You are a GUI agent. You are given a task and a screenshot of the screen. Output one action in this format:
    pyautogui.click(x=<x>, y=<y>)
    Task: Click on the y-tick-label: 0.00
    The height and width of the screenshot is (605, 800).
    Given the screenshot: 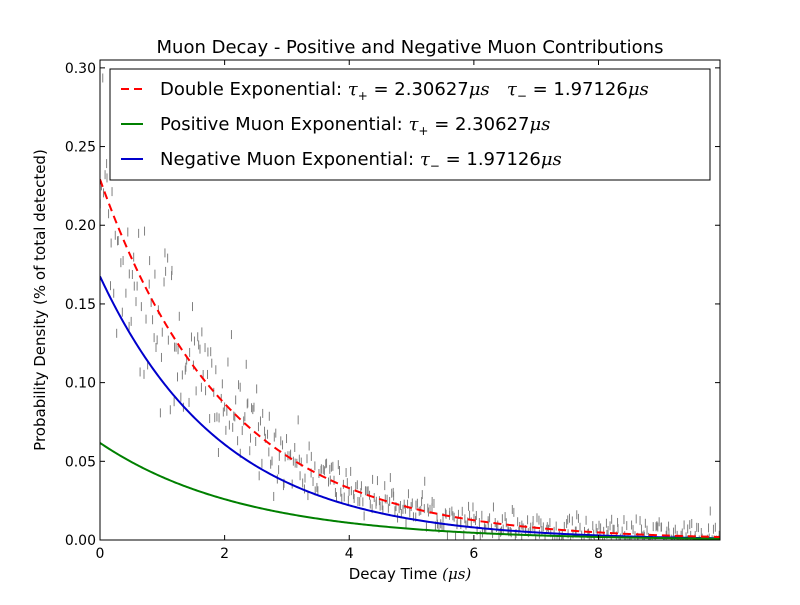 What is the action you would take?
    pyautogui.click(x=80, y=541)
    